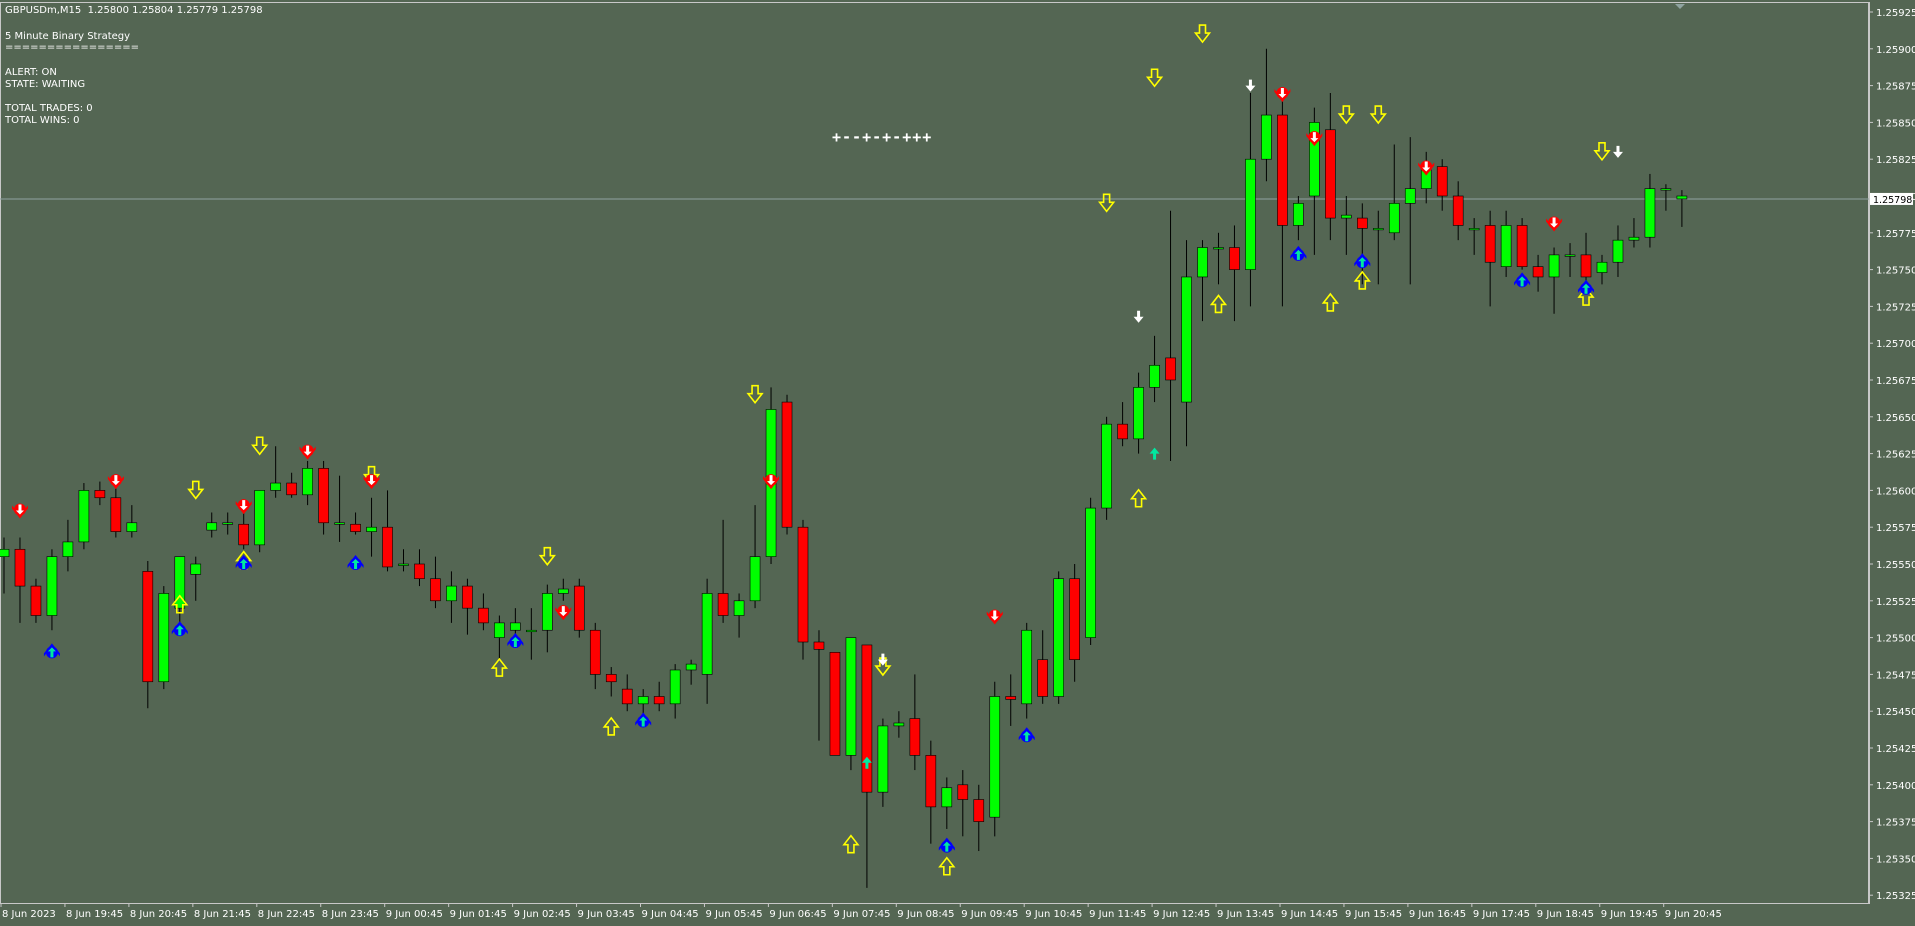 This screenshot has width=1915, height=926. Describe the element at coordinates (1895, 307) in the screenshot. I see `y-tick-label: 1.25725` at that location.